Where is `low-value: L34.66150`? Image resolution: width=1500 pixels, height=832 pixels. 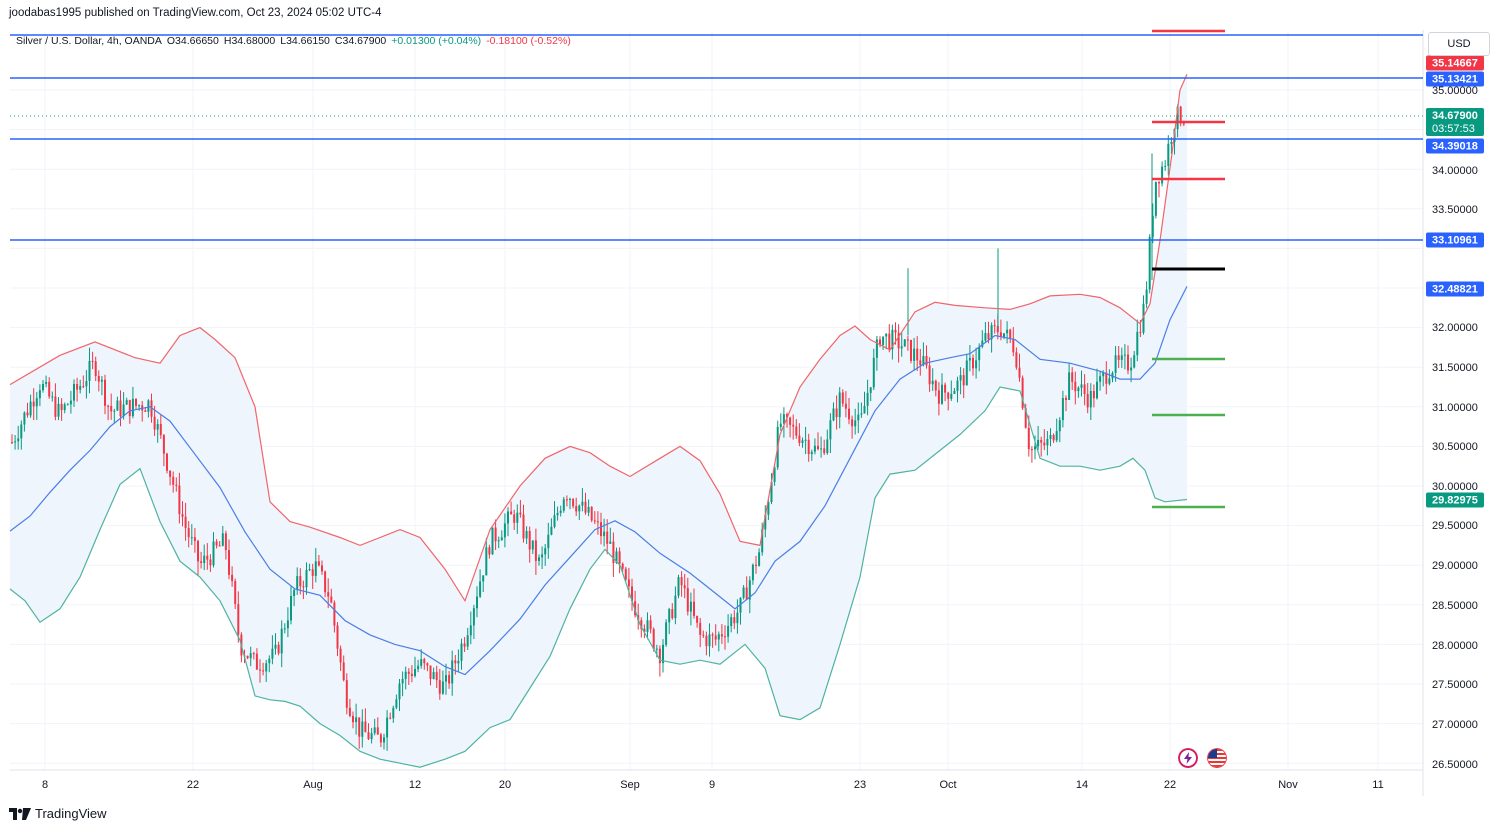
low-value: L34.66150 is located at coordinates (305, 41).